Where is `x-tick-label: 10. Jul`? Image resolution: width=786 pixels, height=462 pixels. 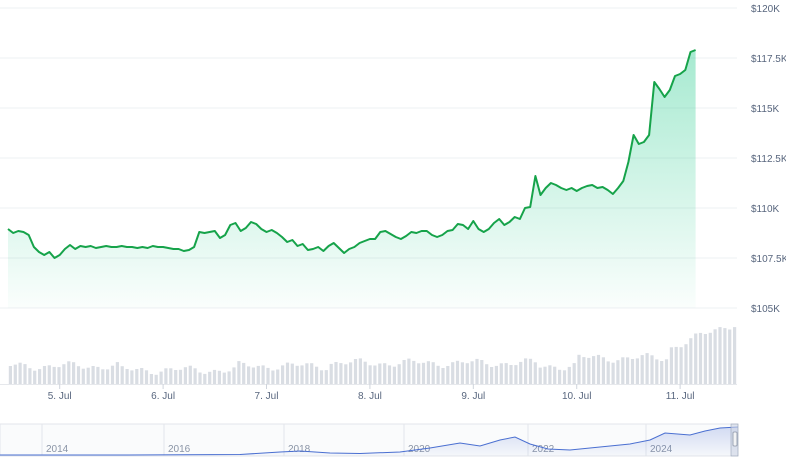
x-tick-label: 10. Jul is located at coordinates (576, 396).